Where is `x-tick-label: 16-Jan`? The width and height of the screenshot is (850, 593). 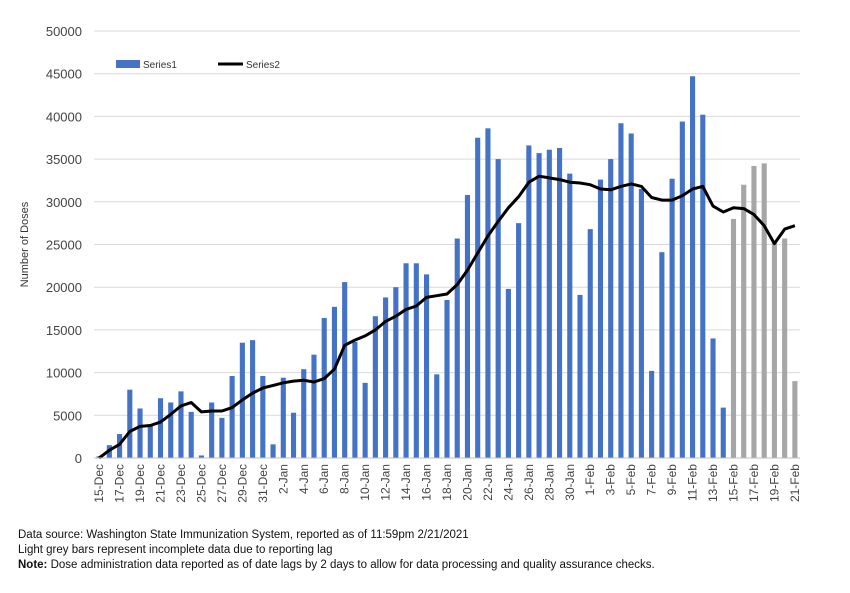
x-tick-label: 16-Jan is located at coordinates (427, 482).